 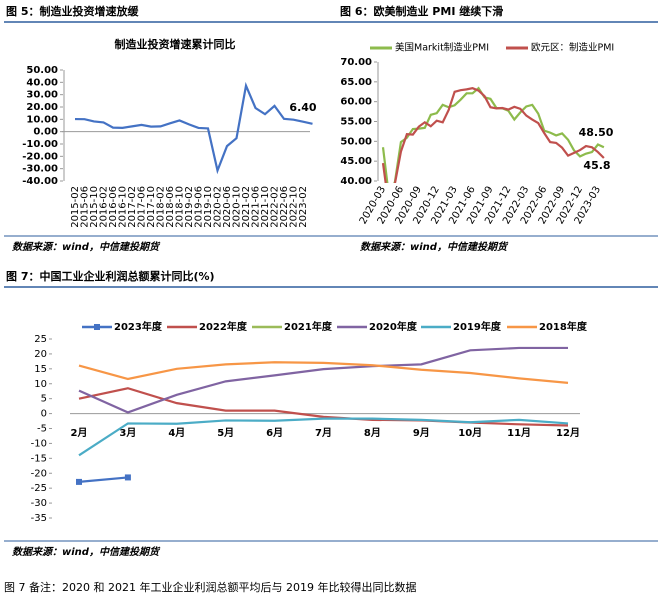 I want to click on annotation: 6.40, so click(x=302, y=107).